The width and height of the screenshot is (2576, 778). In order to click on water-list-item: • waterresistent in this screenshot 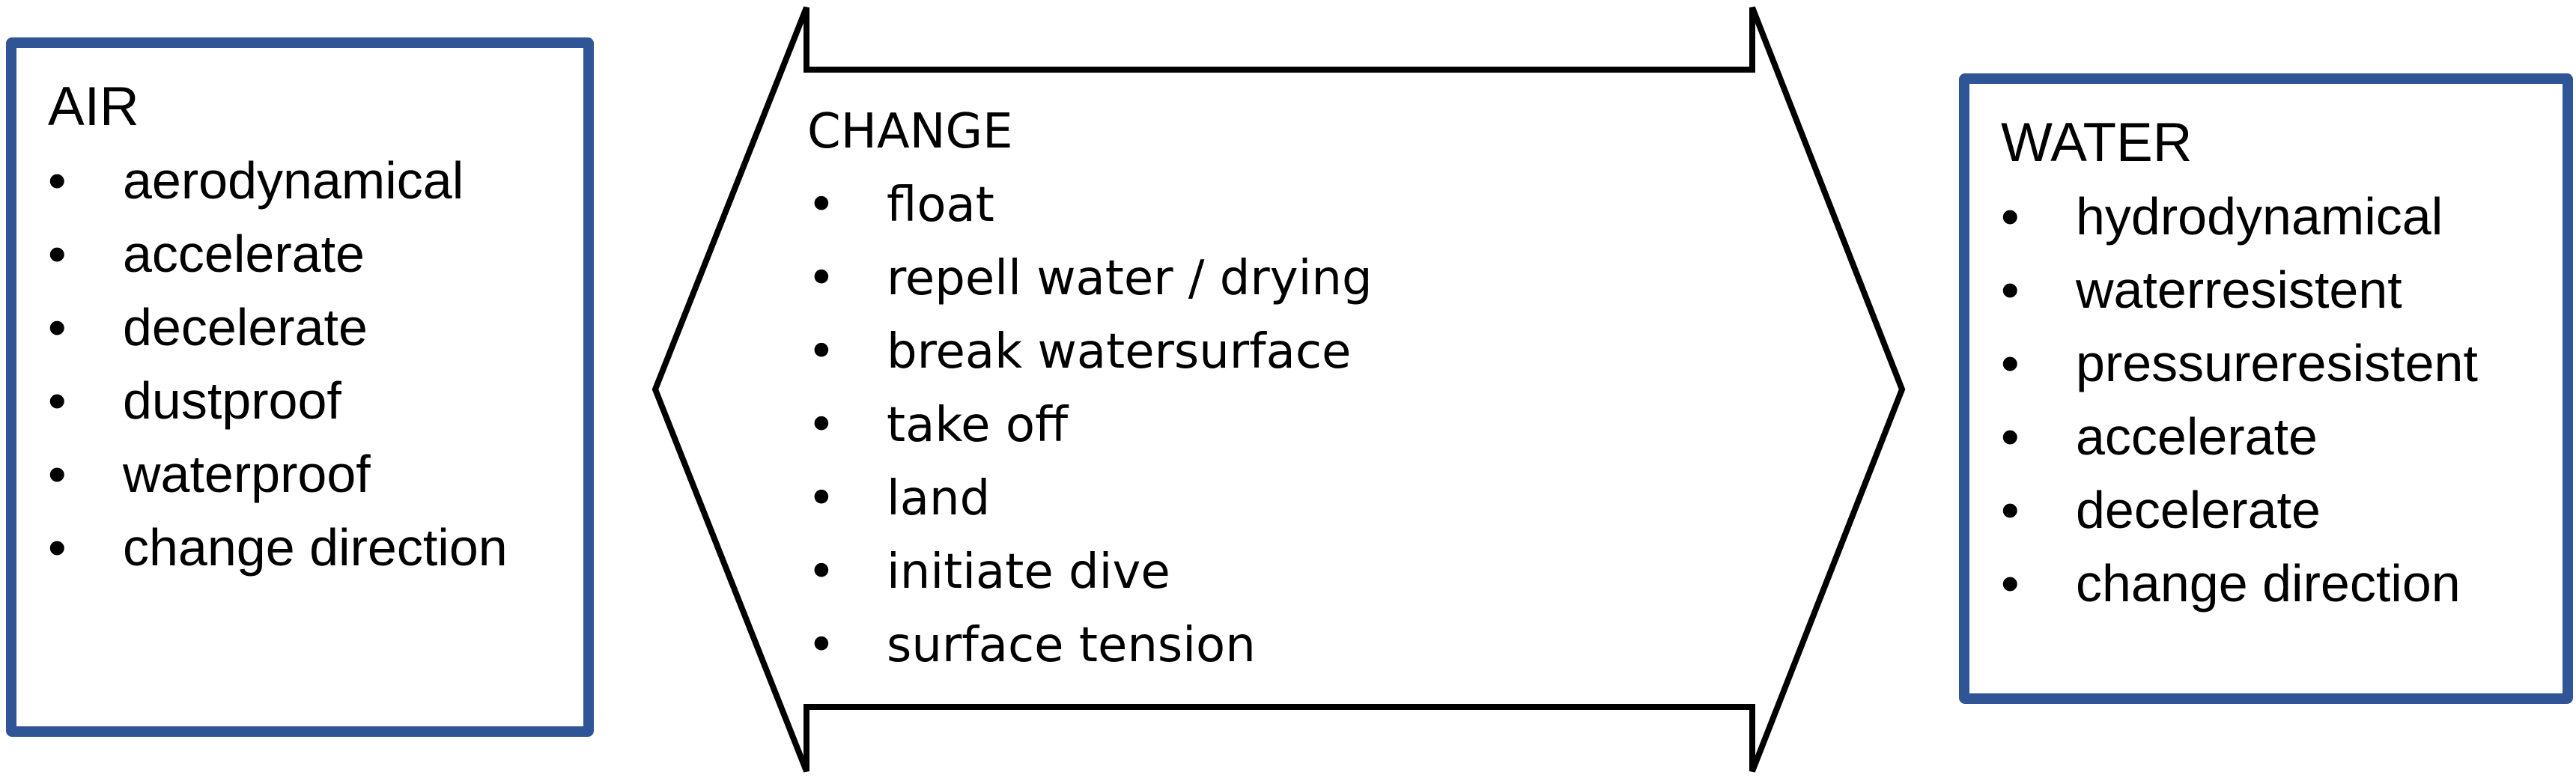, I will do `click(2282, 289)`.